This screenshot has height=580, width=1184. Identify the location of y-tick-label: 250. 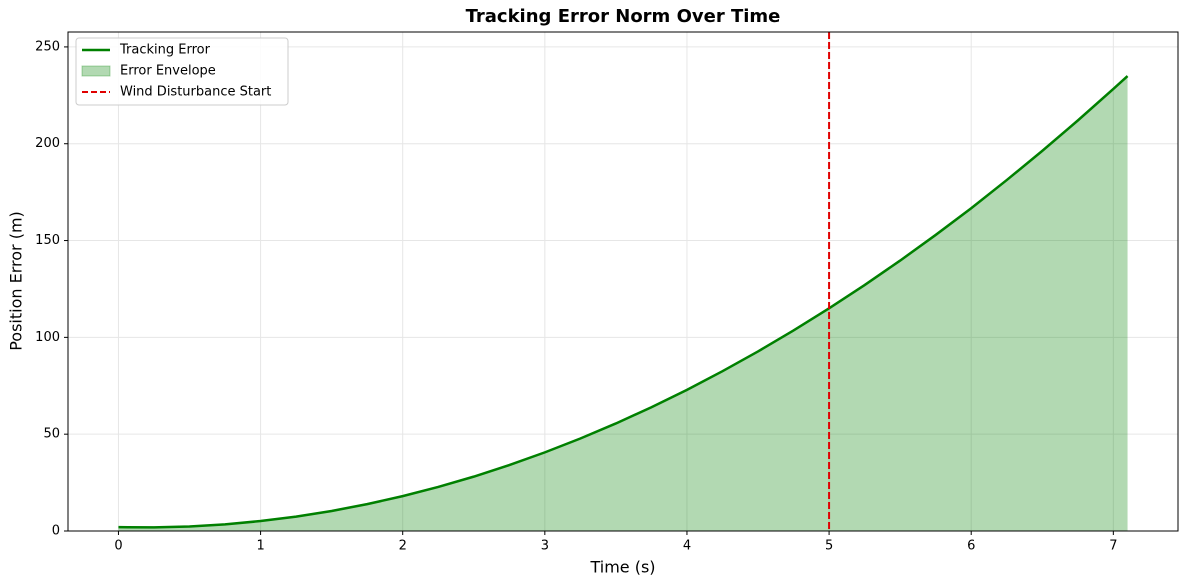
(47, 46).